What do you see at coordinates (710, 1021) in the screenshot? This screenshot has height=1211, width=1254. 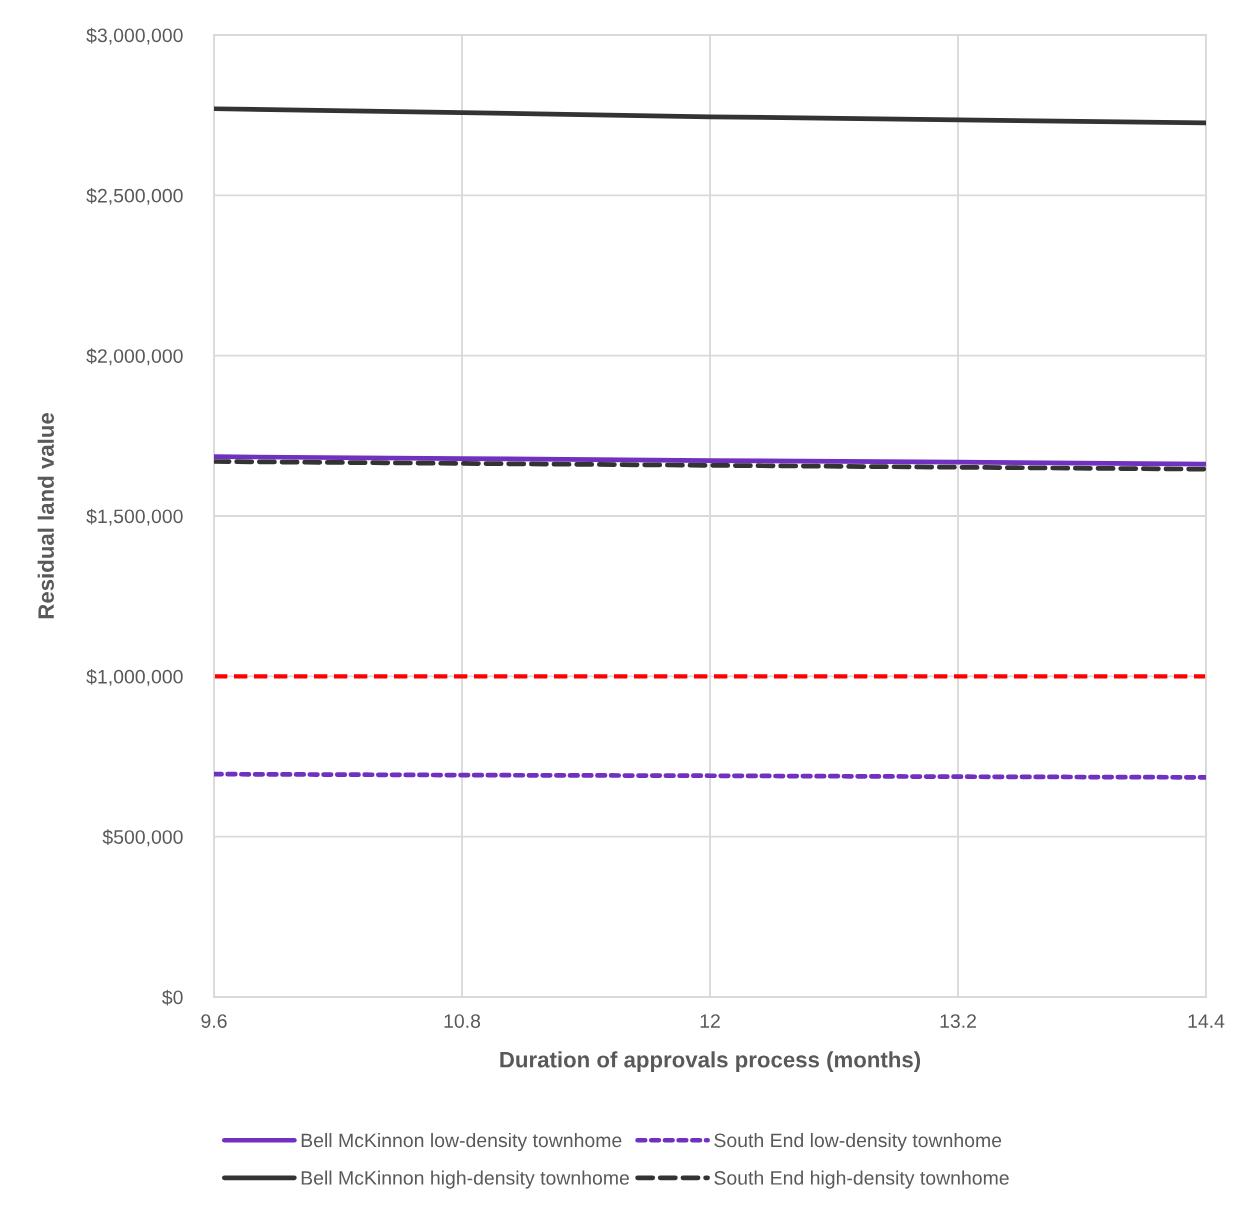 I see `x-tick-label: 12` at bounding box center [710, 1021].